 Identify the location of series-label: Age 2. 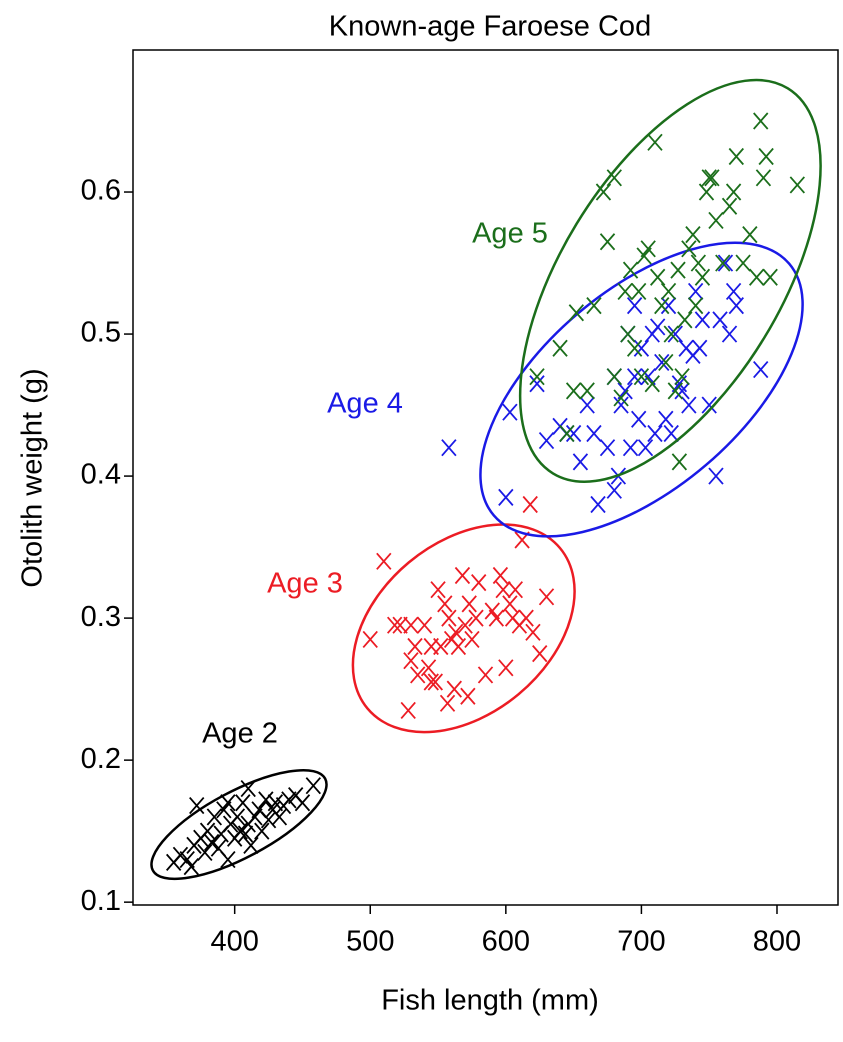
(240, 734).